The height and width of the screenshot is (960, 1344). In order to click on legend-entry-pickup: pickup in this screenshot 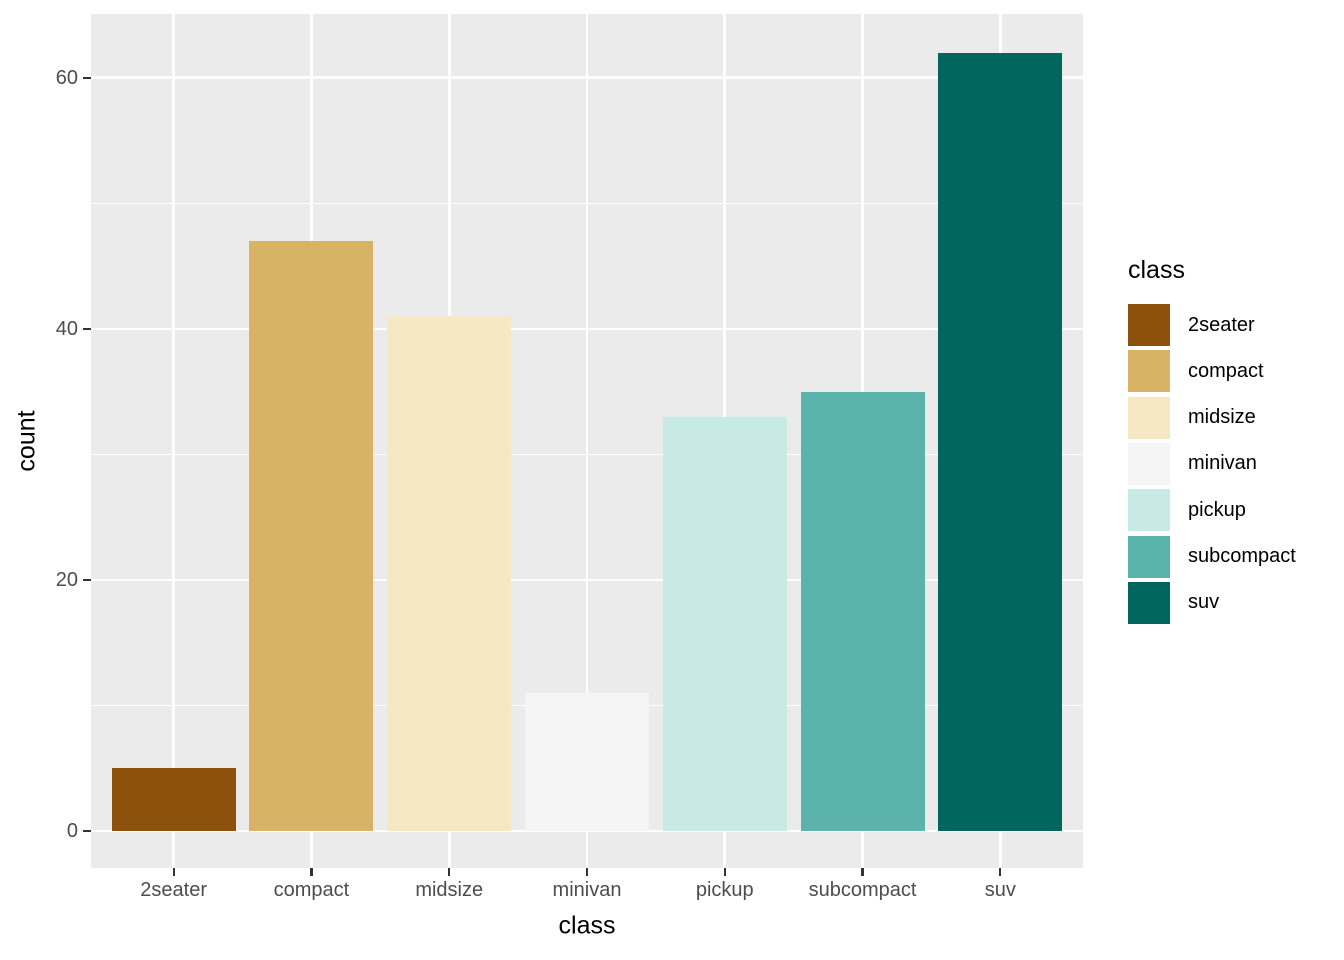, I will do `click(1187, 510)`.